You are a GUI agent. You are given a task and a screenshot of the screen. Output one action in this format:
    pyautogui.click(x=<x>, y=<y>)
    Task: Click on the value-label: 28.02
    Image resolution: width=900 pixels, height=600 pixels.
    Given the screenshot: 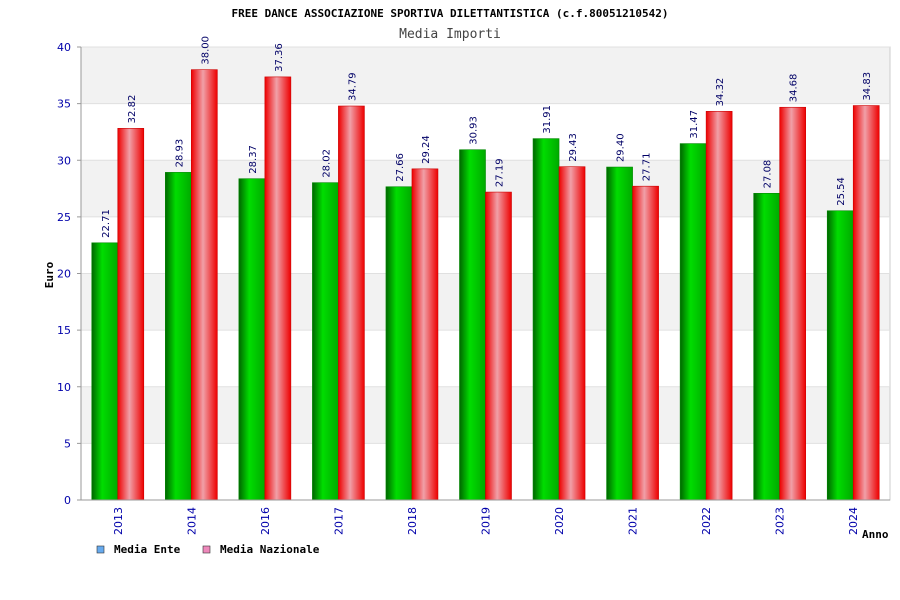 What is the action you would take?
    pyautogui.click(x=326, y=163)
    